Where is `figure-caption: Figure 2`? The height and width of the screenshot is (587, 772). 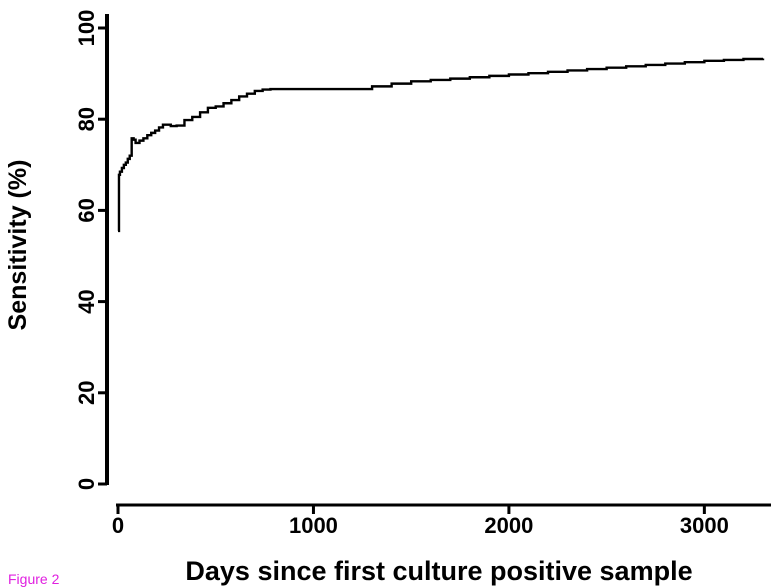 figure-caption: Figure 2 is located at coordinates (34, 579).